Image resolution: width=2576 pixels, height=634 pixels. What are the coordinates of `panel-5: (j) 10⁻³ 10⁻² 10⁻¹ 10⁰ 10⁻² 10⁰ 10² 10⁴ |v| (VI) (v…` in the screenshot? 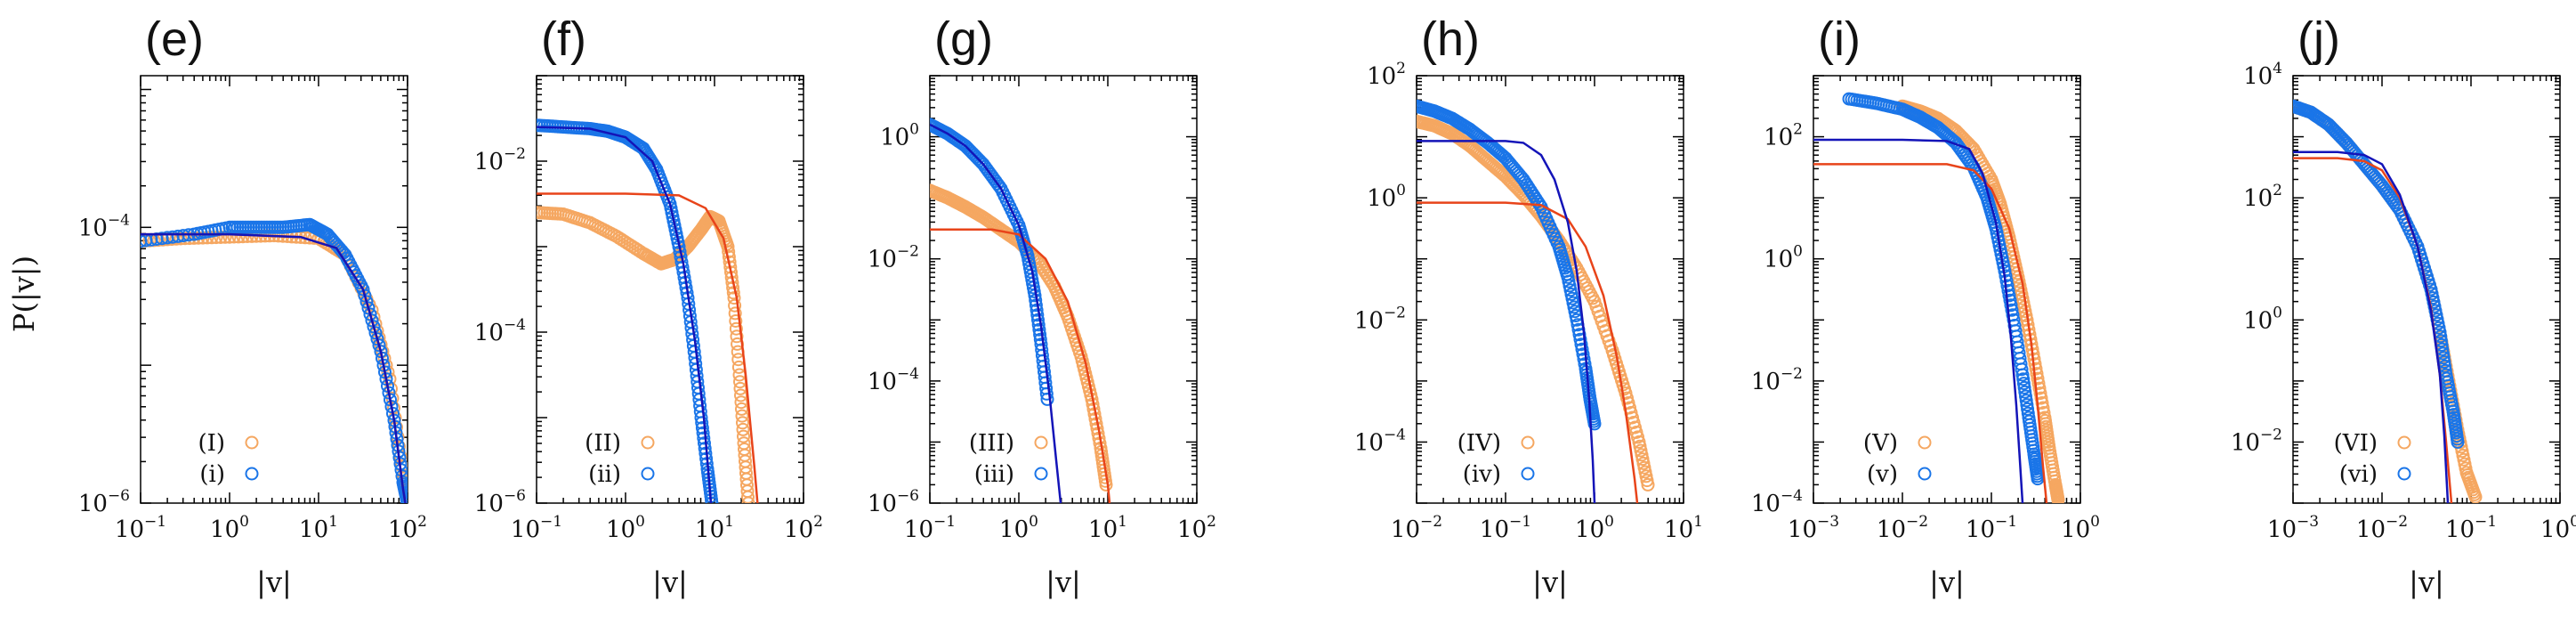 It's located at (2403, 305).